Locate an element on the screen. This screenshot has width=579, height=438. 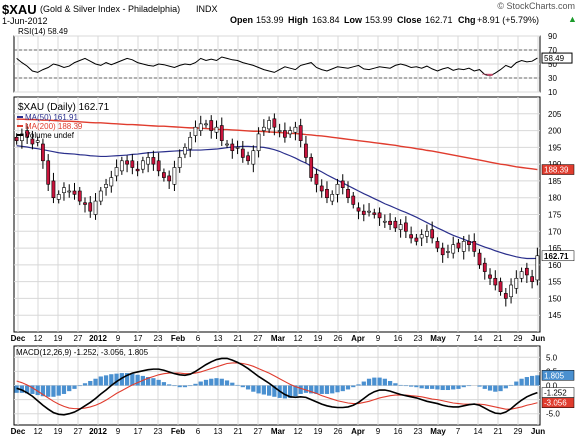
macd-hist-value-label-box is located at coordinates (558, 375).